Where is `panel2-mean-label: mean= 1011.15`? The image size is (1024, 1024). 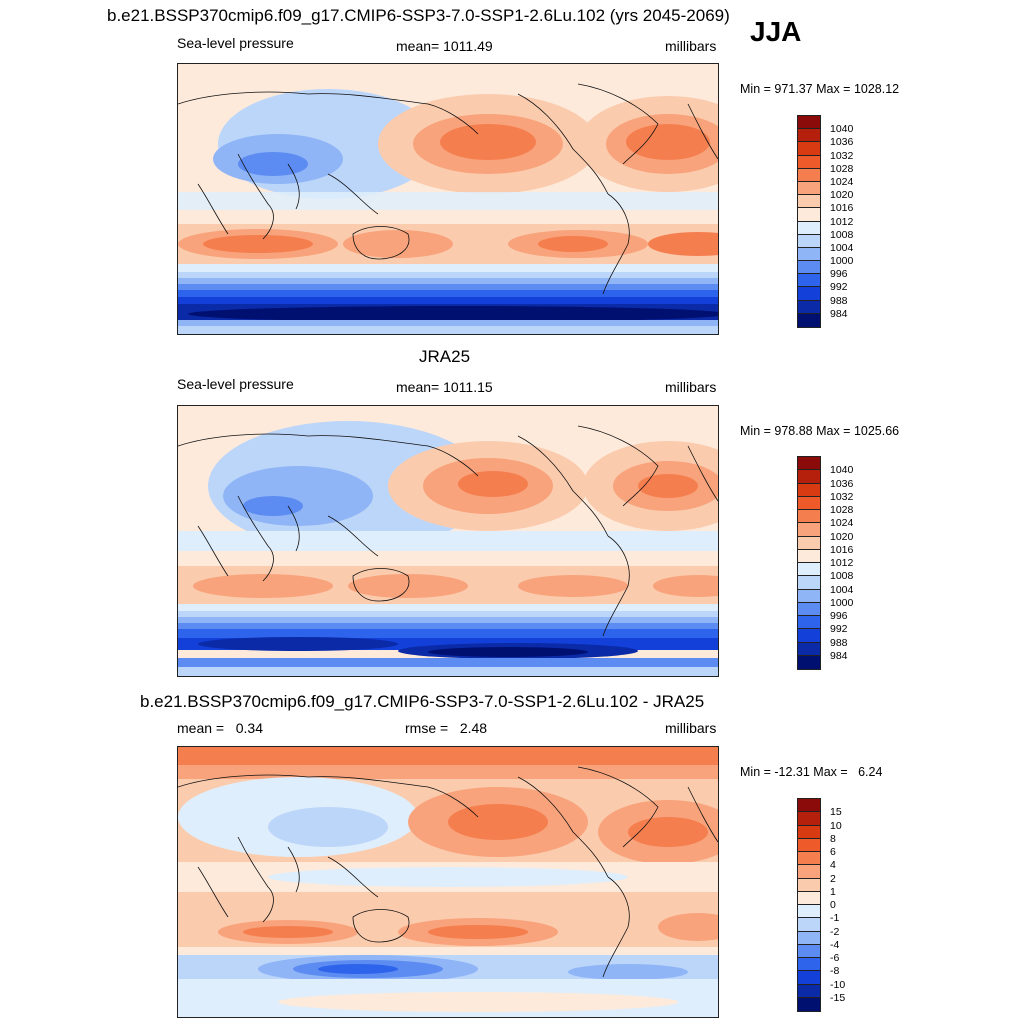
panel2-mean-label: mean= 1011.15 is located at coordinates (444, 387).